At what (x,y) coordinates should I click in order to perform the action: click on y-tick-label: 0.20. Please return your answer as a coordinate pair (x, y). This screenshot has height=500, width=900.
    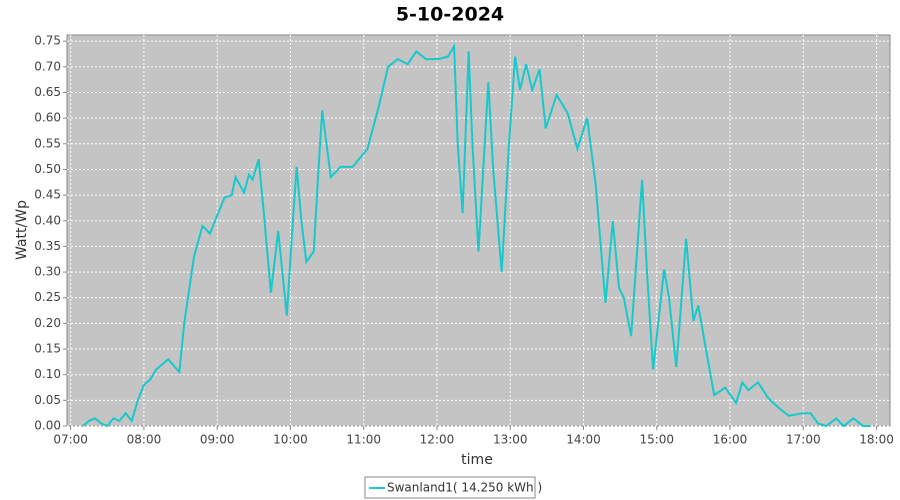
    Looking at the image, I should click on (47, 323).